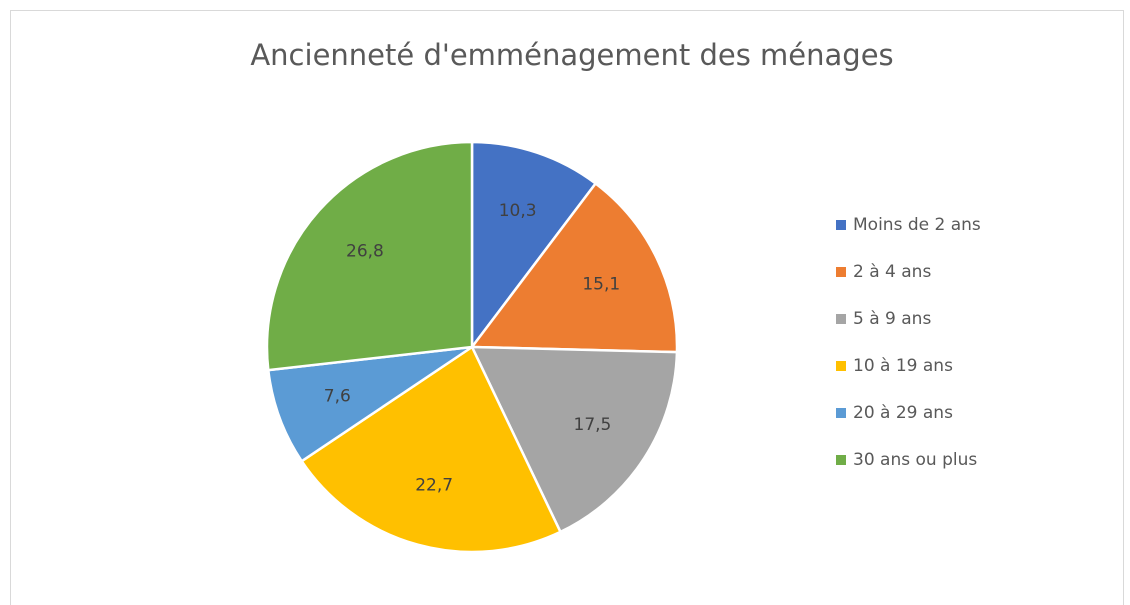 This screenshot has height=605, width=1130. What do you see at coordinates (892, 319) in the screenshot?
I see `legend-label: 5 à 9 ans` at bounding box center [892, 319].